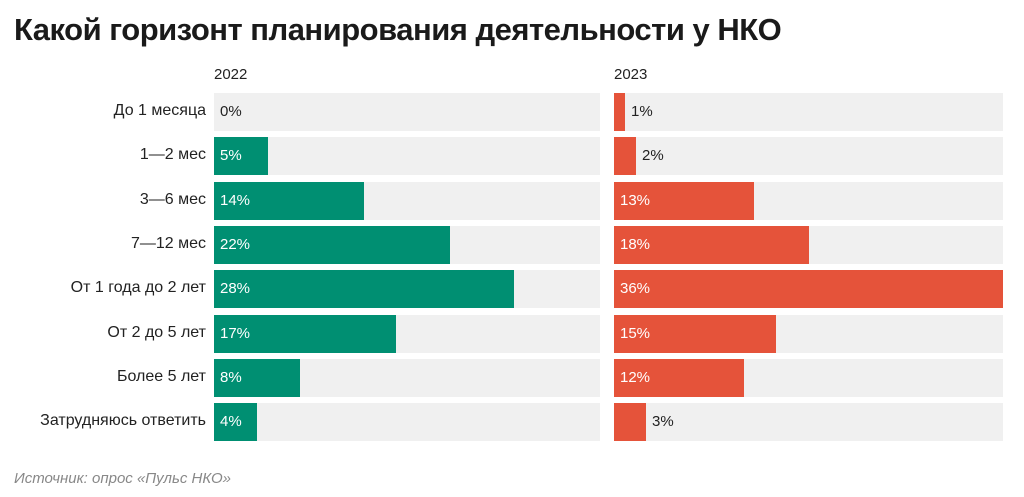 This screenshot has height=497, width=1024. I want to click on panel-title-2022: 2022, so click(231, 74).